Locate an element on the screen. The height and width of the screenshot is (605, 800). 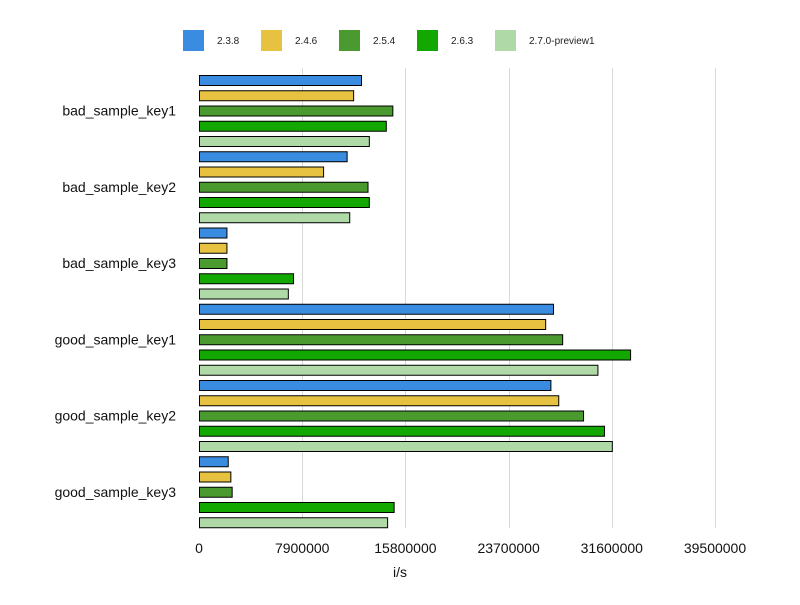
x-axis-label: i/s is located at coordinates (400, 572).